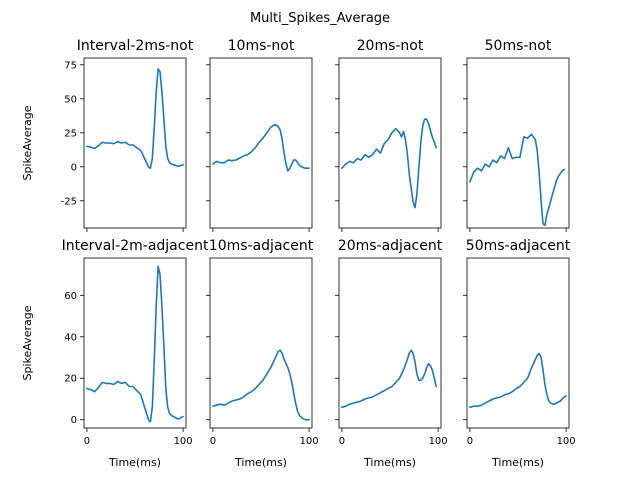 Image resolution: width=640 pixels, height=480 pixels. Describe the element at coordinates (390, 246) in the screenshot. I see `subplot-title: 20ms-adjacent` at that location.